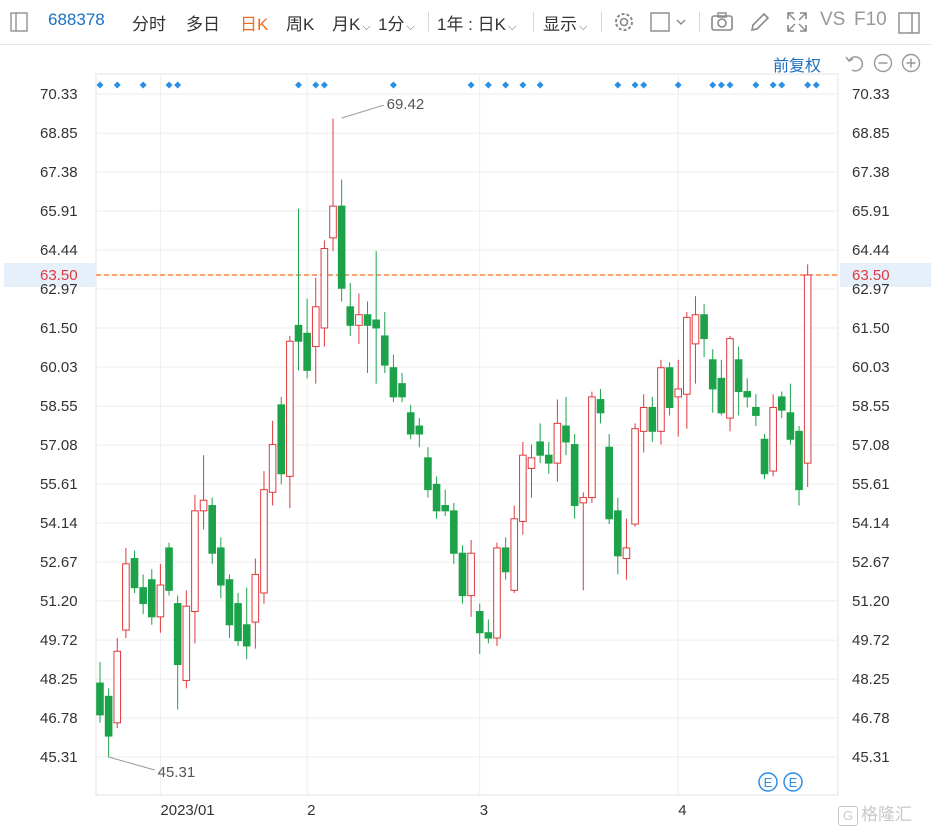  I want to click on low-annotation-leader, so click(131, 763).